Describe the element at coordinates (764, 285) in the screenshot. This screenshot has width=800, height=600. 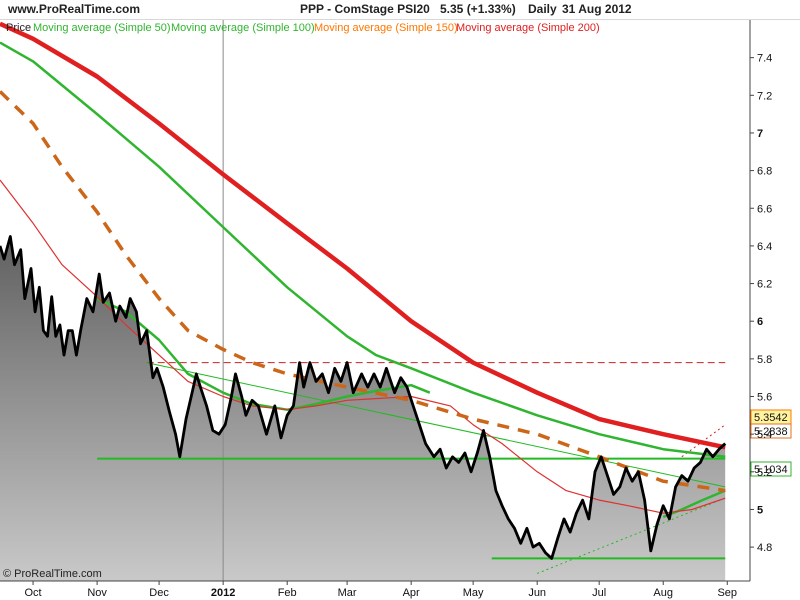
I see `y-tick-label: 6.2` at that location.